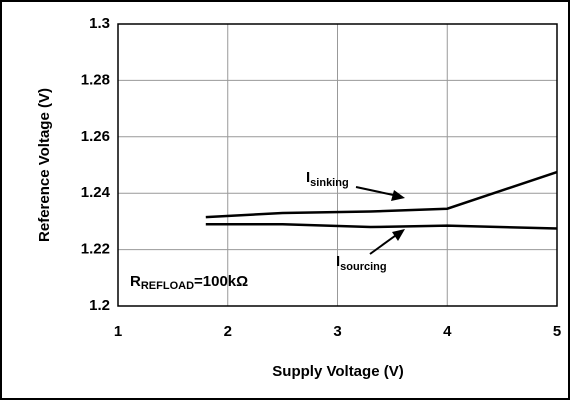  What do you see at coordinates (167, 286) in the screenshot?
I see `annotation-sub: REFLOAD` at bounding box center [167, 286].